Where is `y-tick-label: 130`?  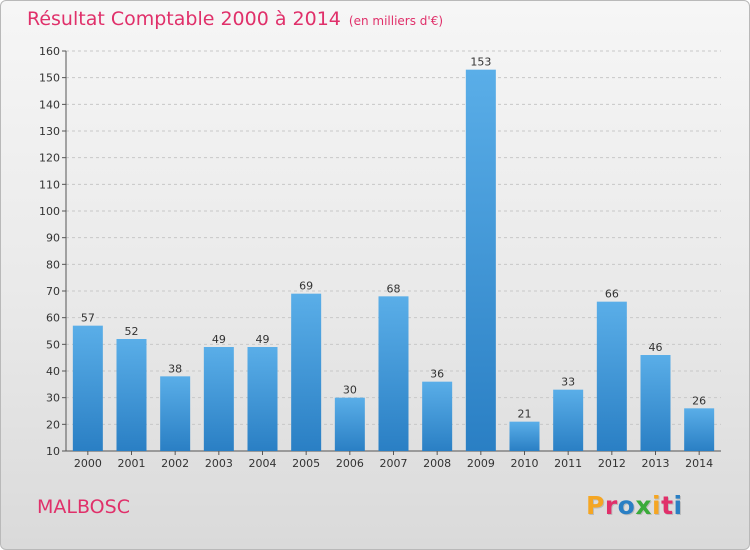
y-tick-label: 130 is located at coordinates (49, 131).